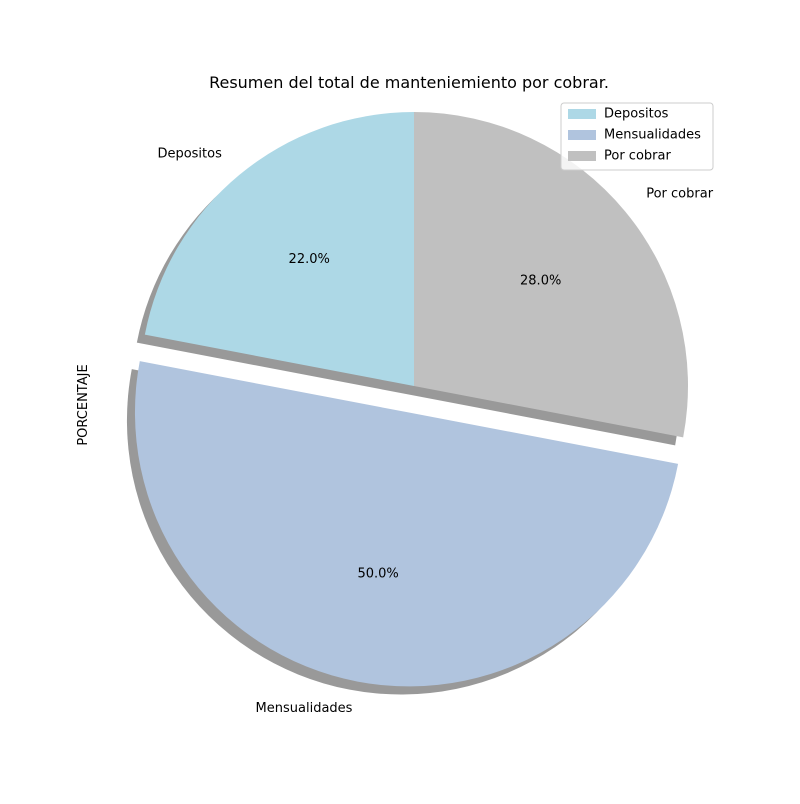  I want to click on percent-label-mensualidades: 50.0%, so click(377, 574).